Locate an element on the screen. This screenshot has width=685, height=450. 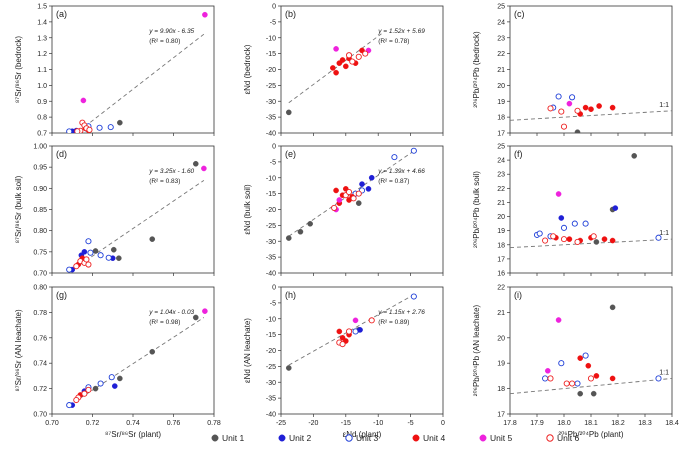
y-tick-label: -20 is located at coordinates (271, 70).